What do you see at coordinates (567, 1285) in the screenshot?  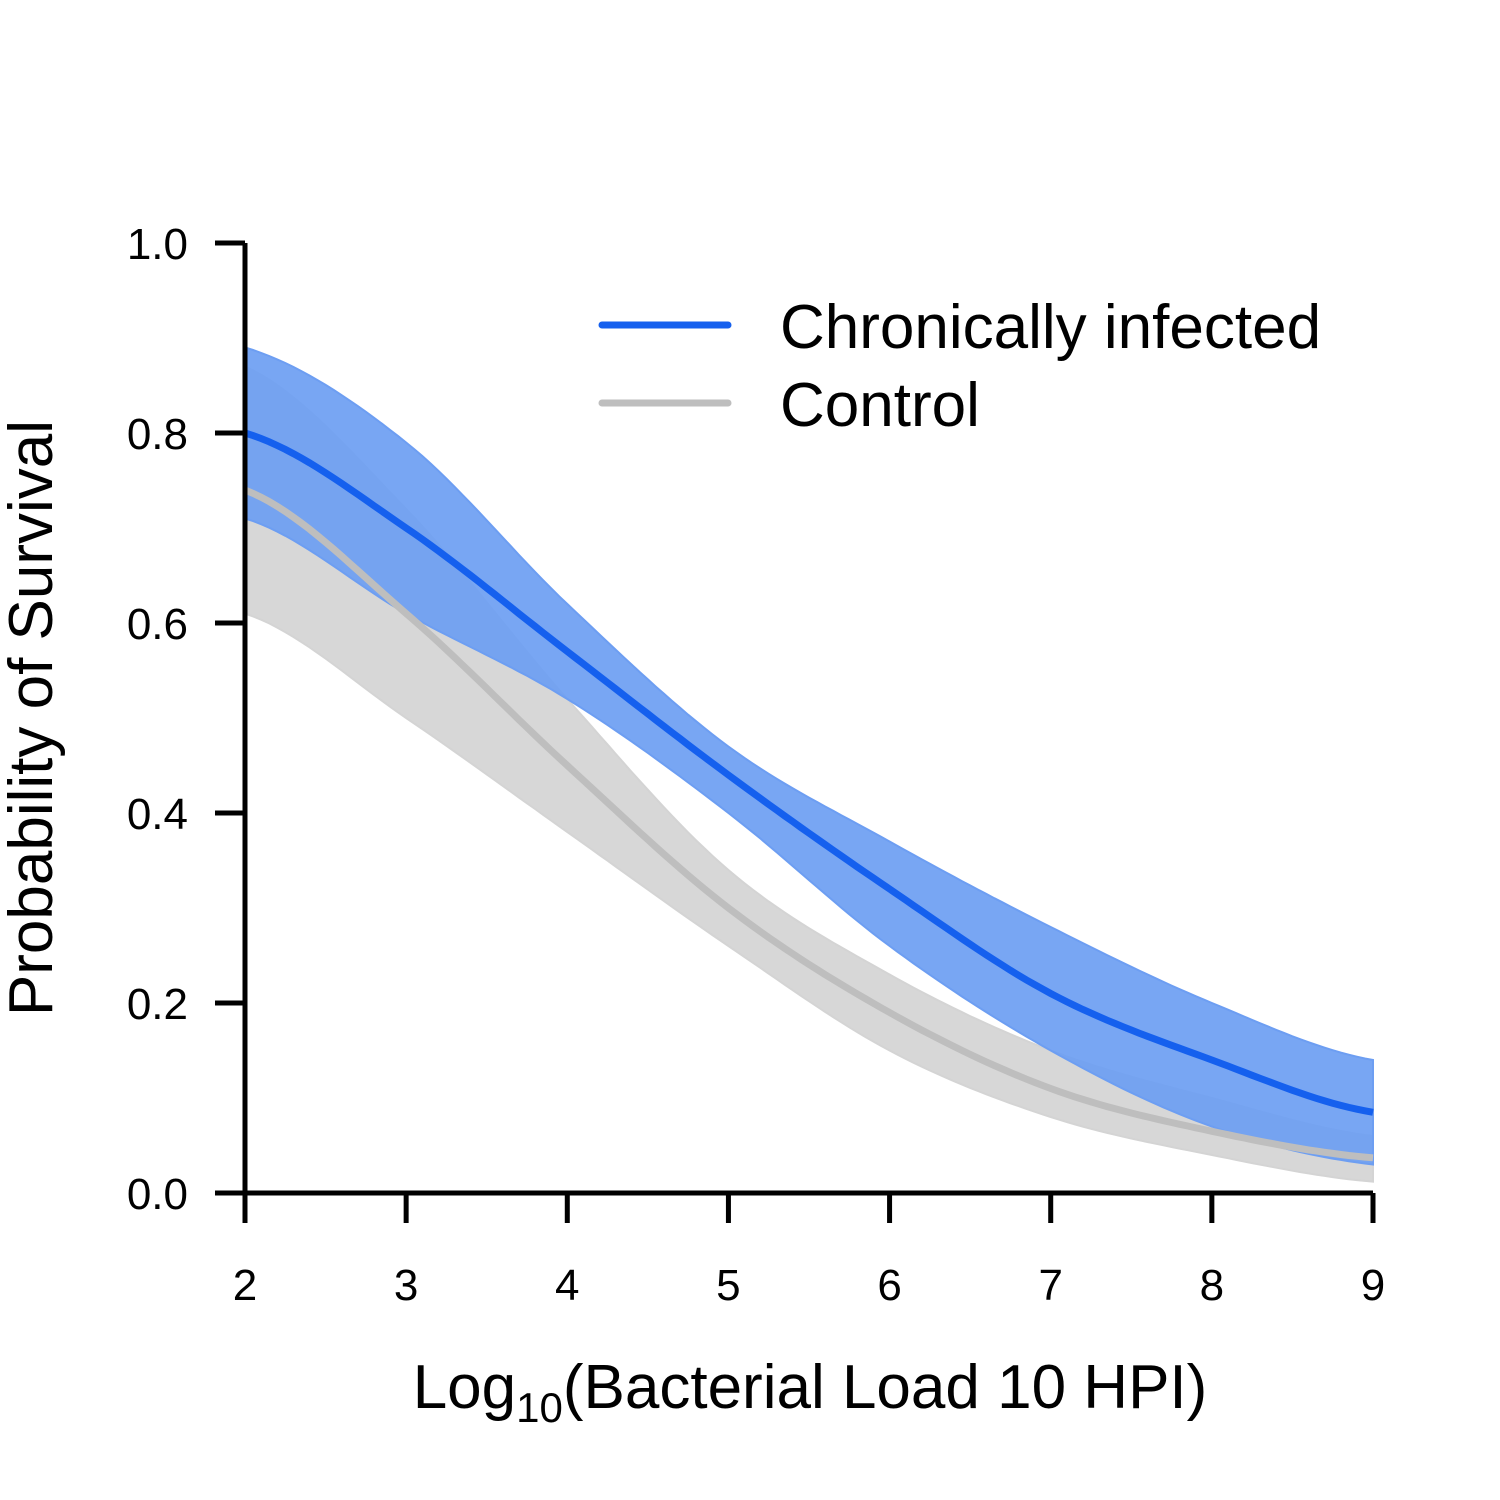 I see `x-tick-label: 4` at bounding box center [567, 1285].